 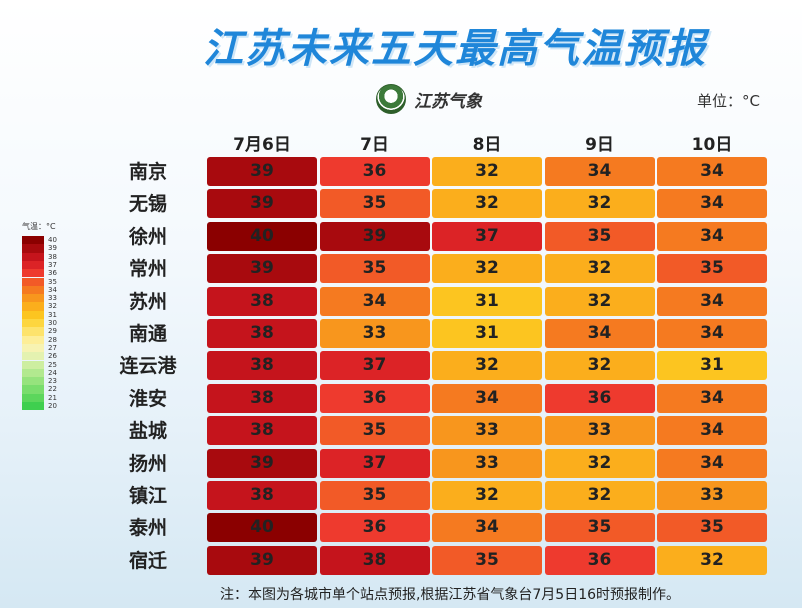 What do you see at coordinates (147, 301) in the screenshot?
I see `city-label: 苏州` at bounding box center [147, 301].